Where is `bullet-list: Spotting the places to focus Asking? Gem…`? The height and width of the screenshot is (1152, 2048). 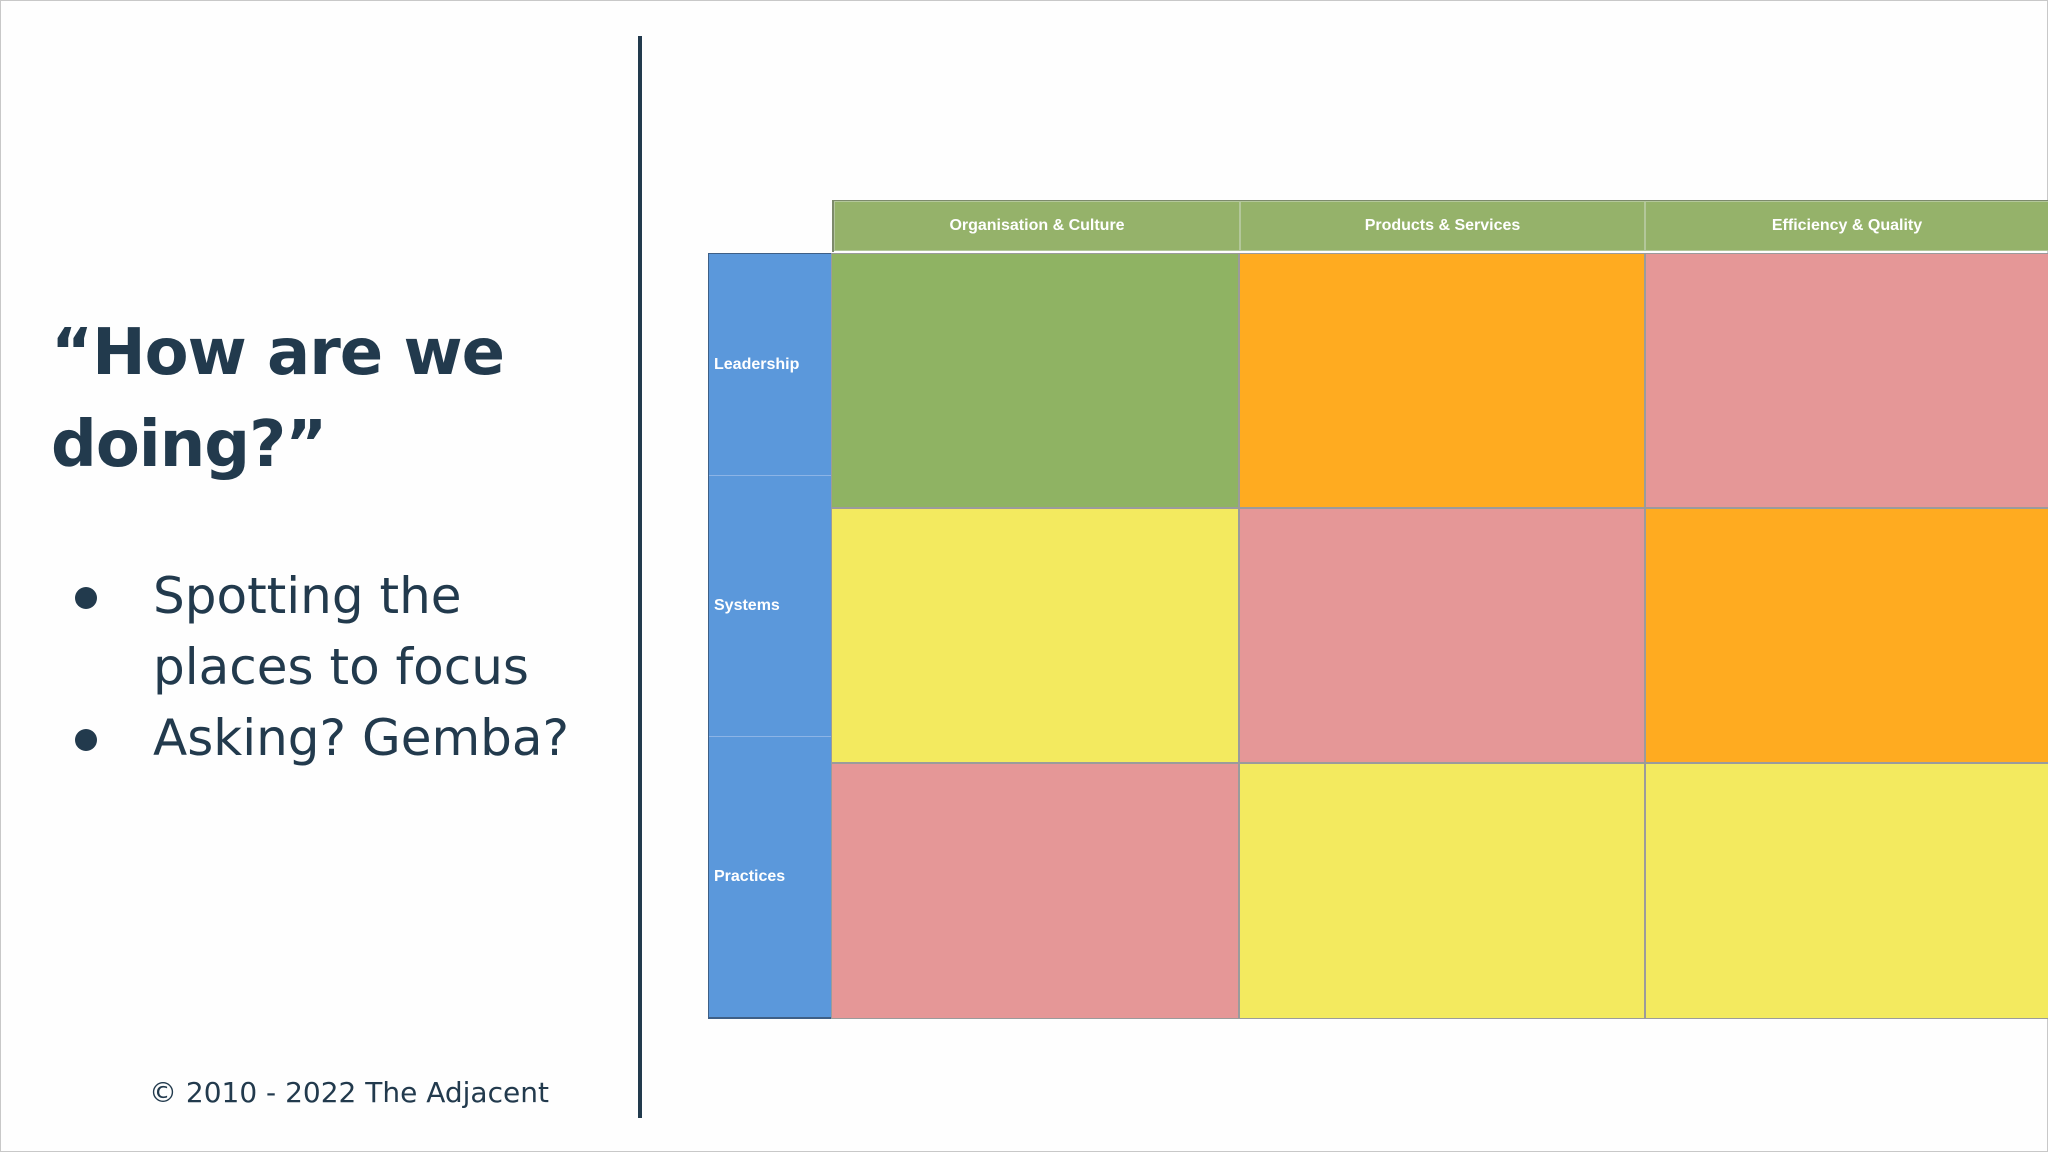 bullet-list: Spotting the places to focus Asking? Gem… is located at coordinates (347, 667).